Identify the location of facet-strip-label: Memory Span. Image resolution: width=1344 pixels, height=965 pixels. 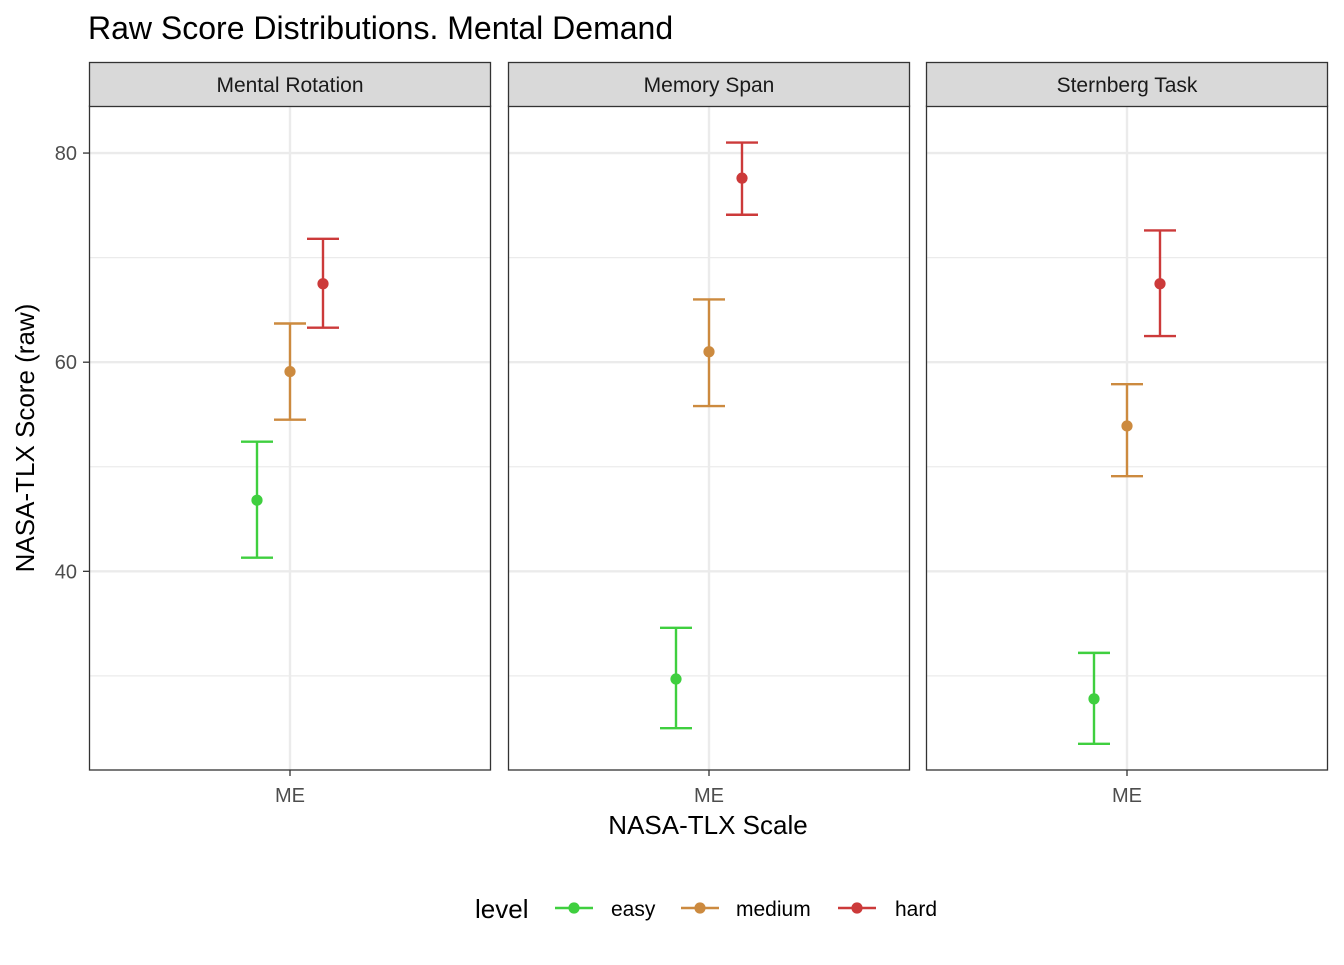
(709, 85).